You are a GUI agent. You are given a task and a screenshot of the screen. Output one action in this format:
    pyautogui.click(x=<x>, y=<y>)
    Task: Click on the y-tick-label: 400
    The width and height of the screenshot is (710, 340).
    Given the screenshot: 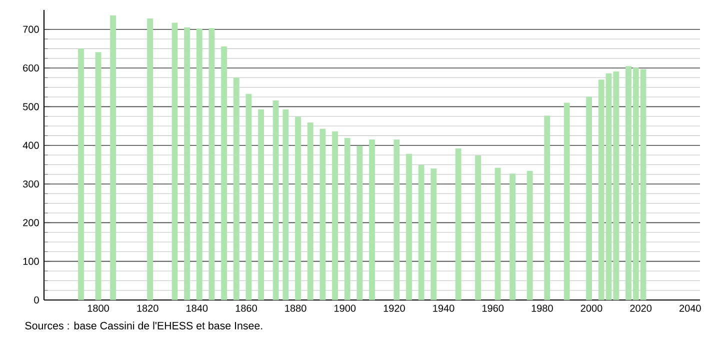 What is the action you would take?
    pyautogui.click(x=30, y=145)
    